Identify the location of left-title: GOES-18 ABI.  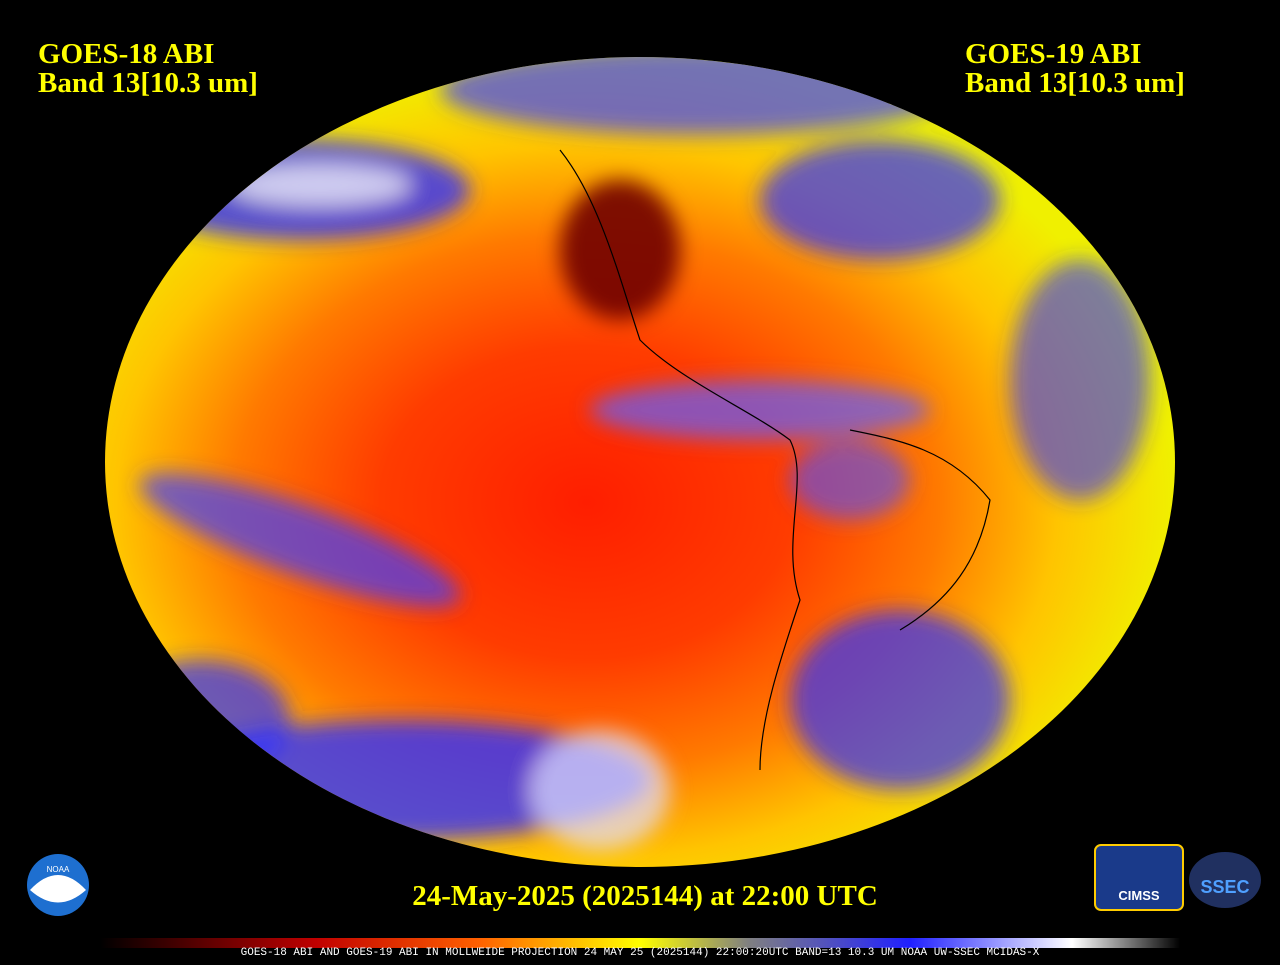
(126, 54).